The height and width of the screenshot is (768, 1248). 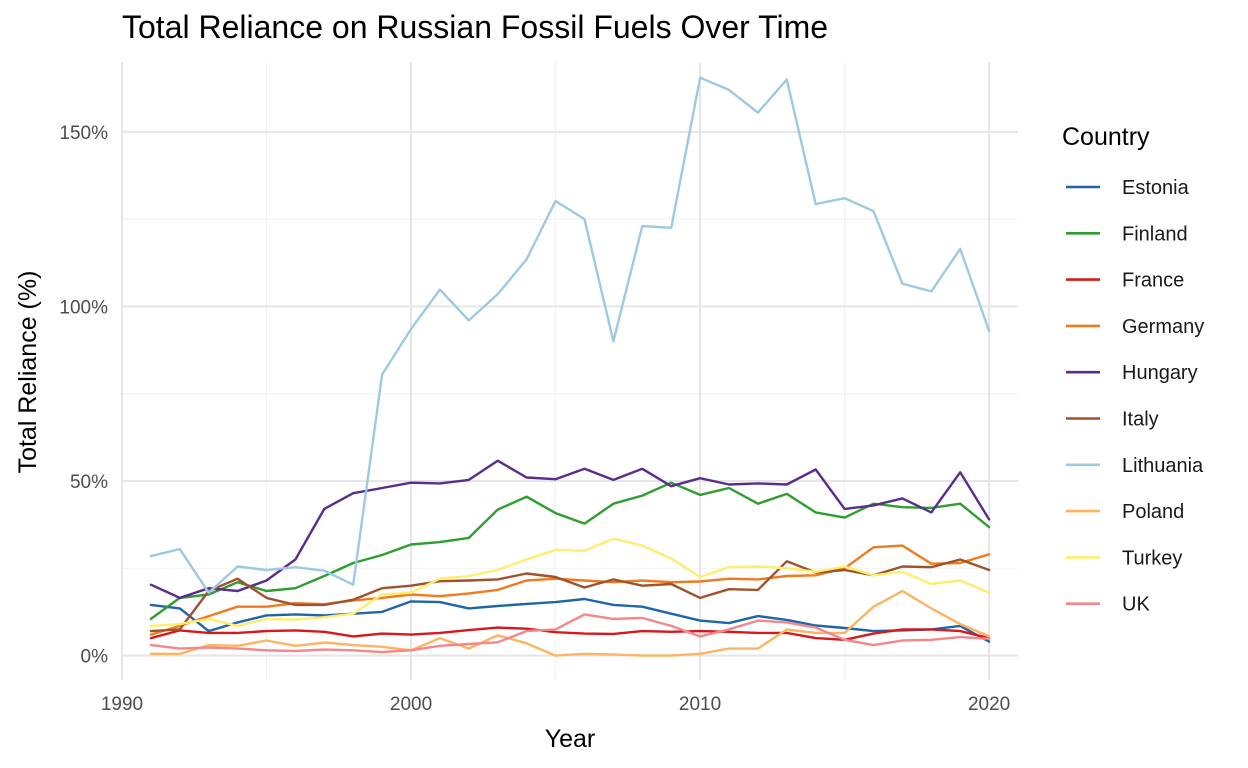 I want to click on series-line-france, so click(x=570, y=633).